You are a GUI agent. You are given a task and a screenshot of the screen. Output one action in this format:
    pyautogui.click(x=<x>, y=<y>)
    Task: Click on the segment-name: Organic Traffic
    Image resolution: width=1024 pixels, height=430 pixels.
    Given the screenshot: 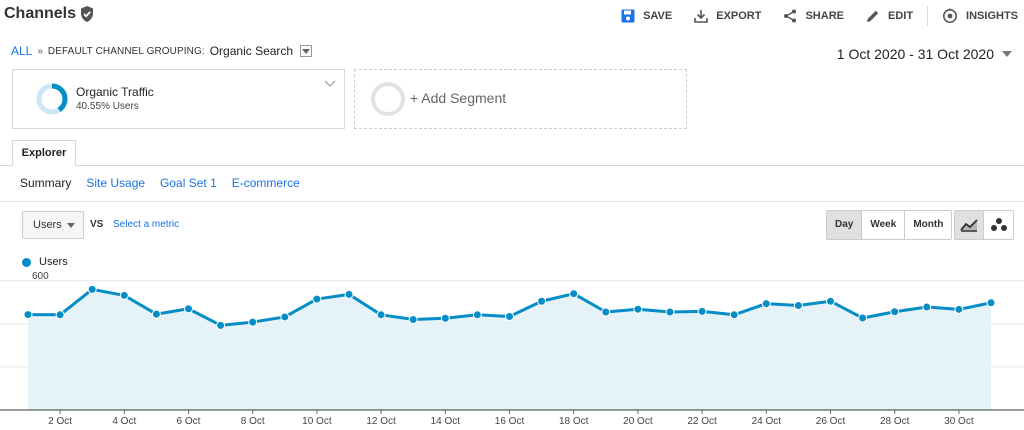 What is the action you would take?
    pyautogui.click(x=115, y=92)
    